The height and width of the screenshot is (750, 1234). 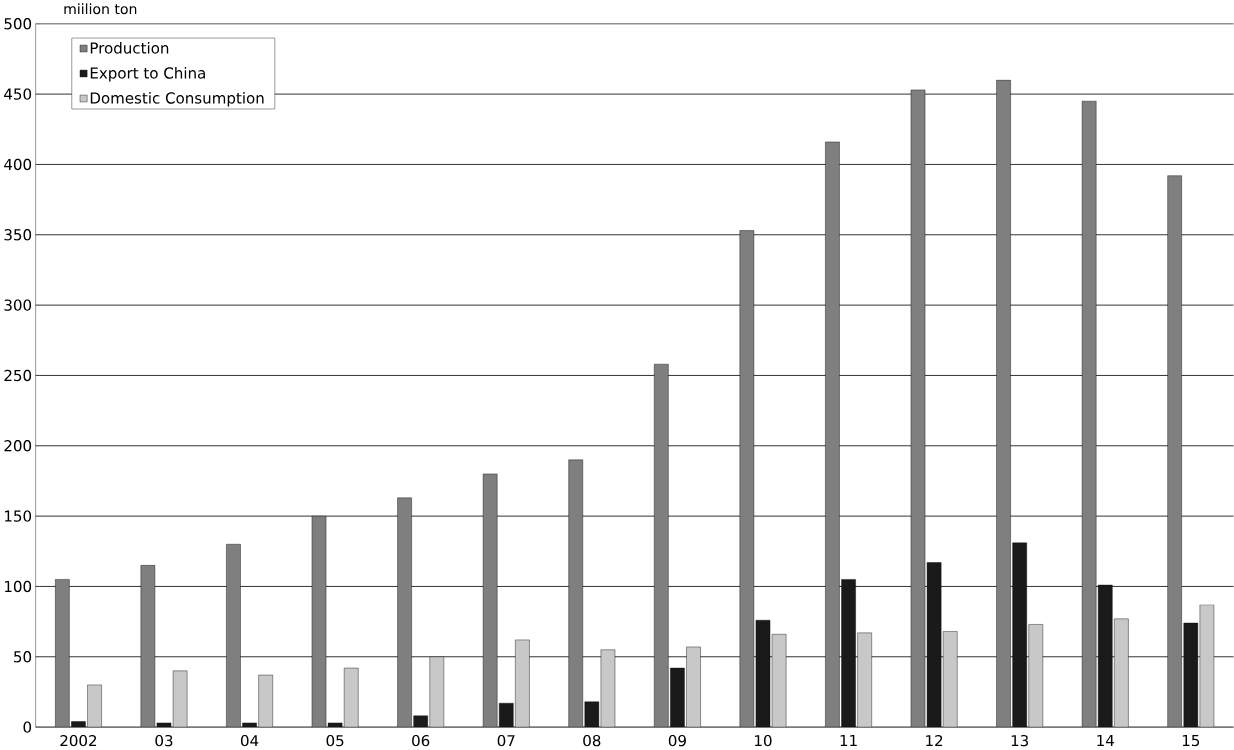 I want to click on x-tick-label: 06, so click(x=421, y=741).